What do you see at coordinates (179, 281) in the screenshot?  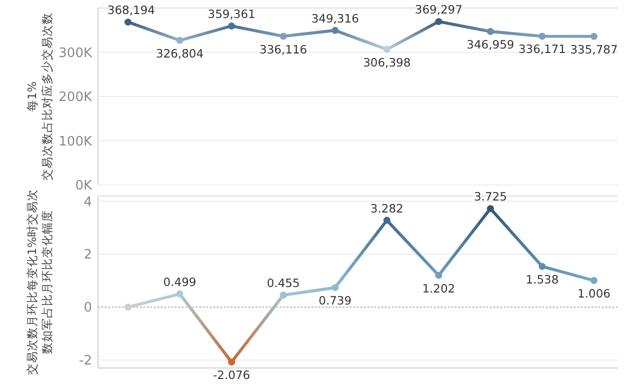 I see `data-label: 0.499` at bounding box center [179, 281].